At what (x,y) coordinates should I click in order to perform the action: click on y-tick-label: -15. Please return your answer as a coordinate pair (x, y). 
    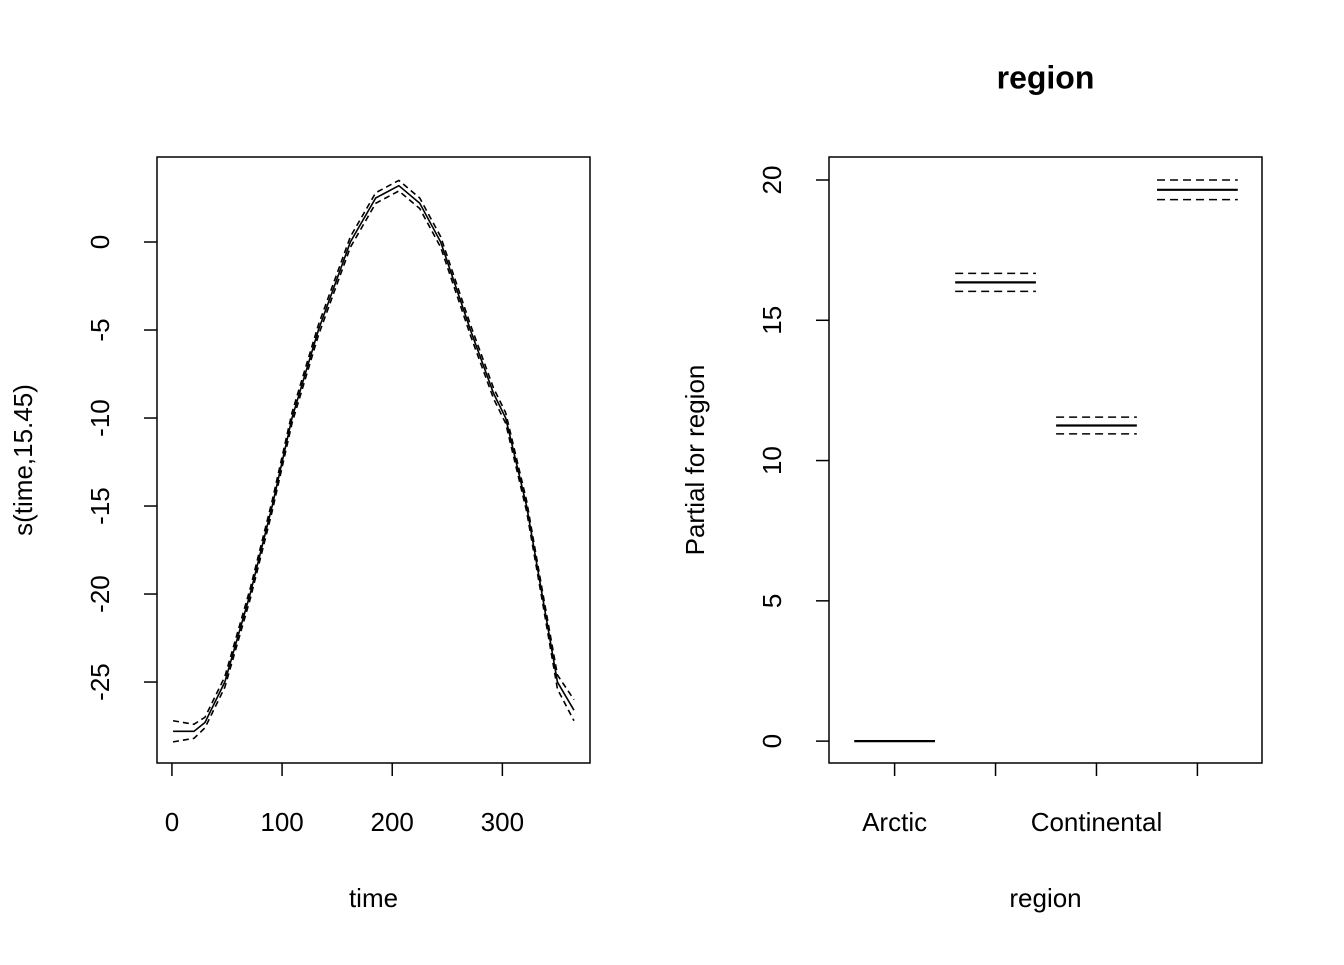
    Looking at the image, I should click on (100, 506).